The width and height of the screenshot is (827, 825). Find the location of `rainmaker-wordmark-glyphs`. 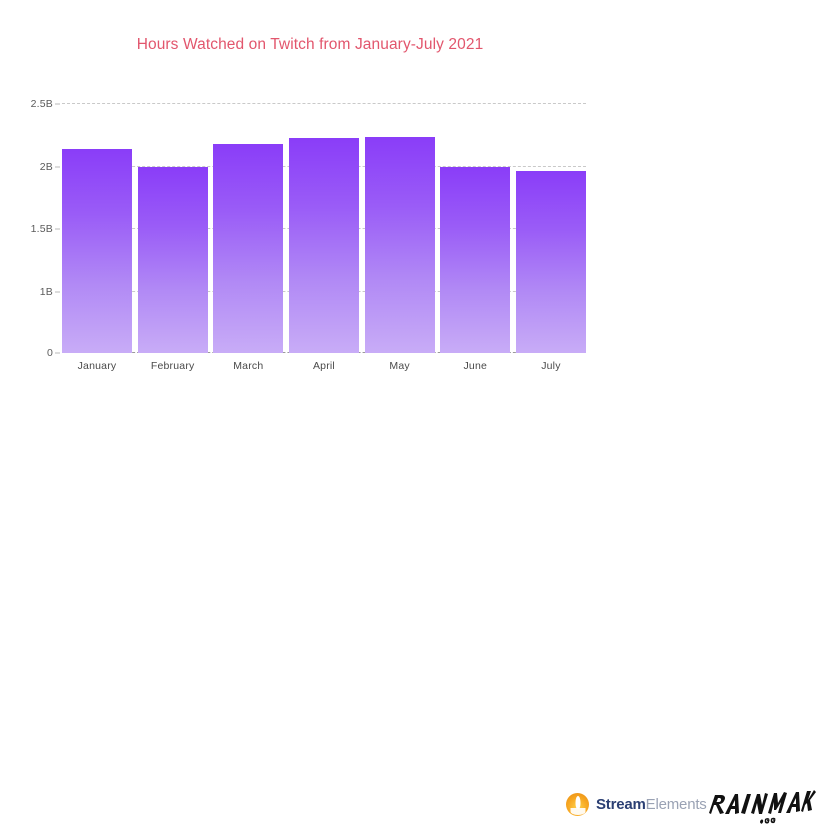

rainmaker-wordmark-glyphs is located at coordinates (762, 807).